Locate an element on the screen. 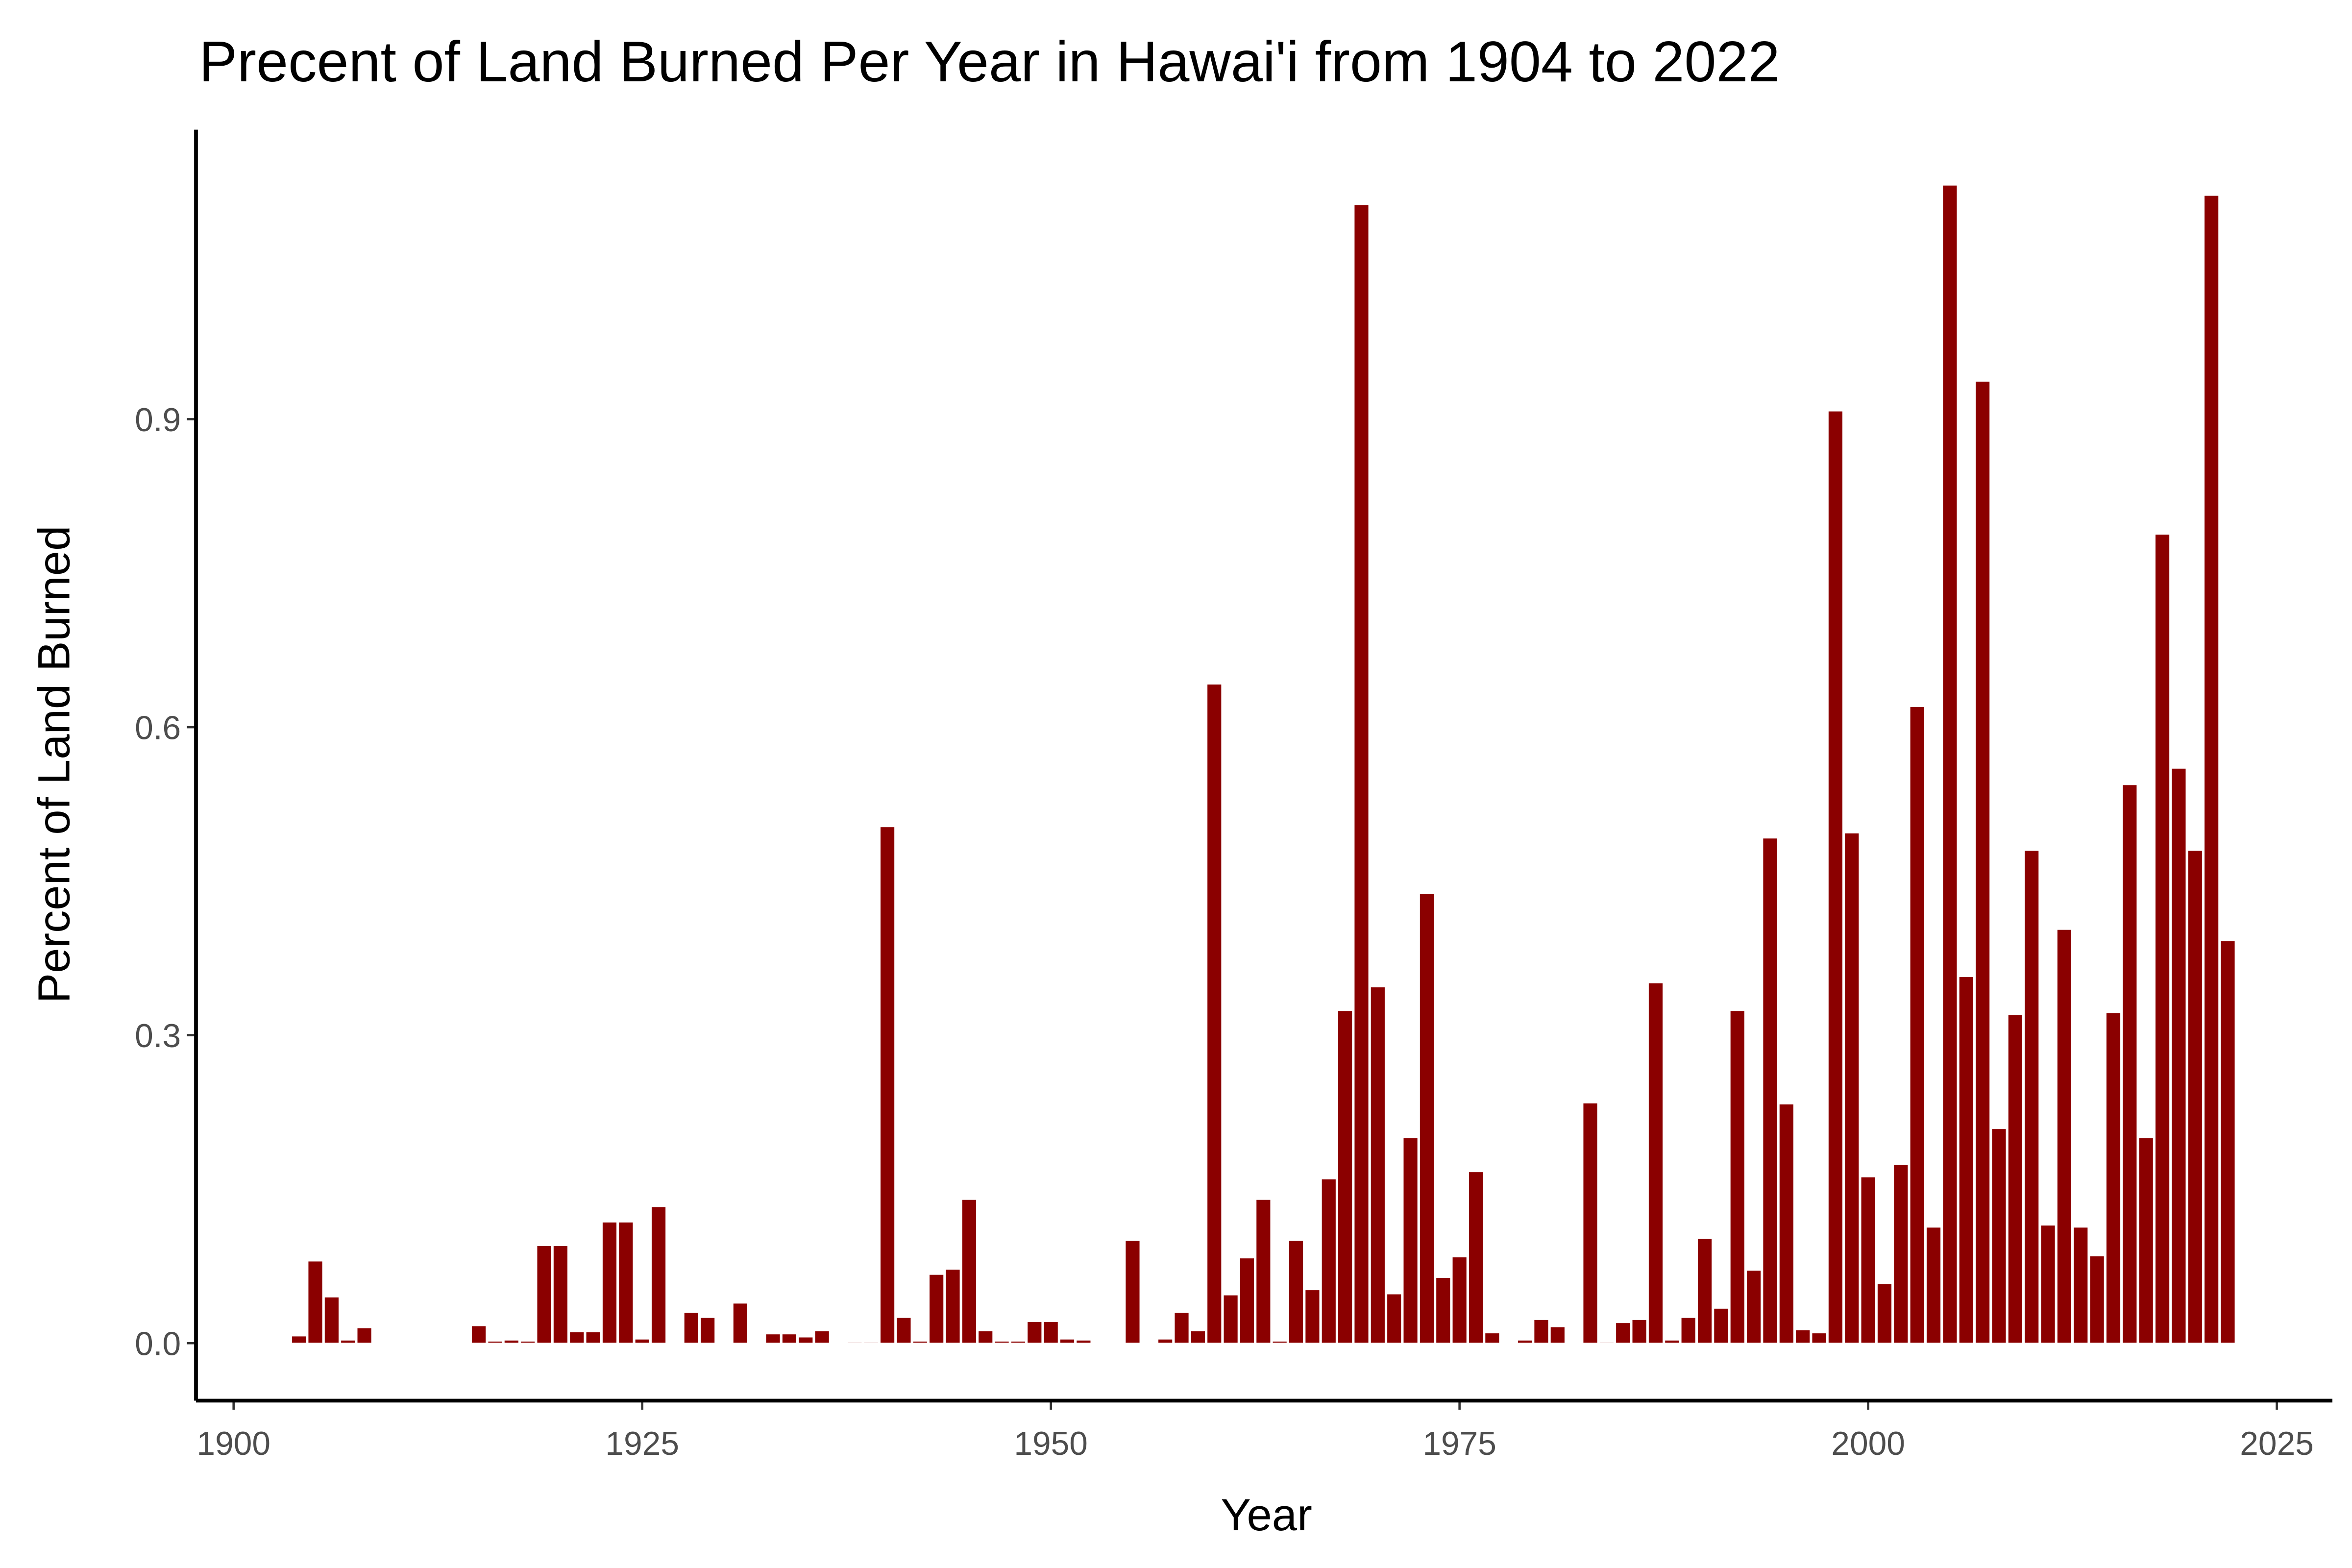 This screenshot has width=2352, height=1568. y-tick-label: 0.0 is located at coordinates (158, 1344).